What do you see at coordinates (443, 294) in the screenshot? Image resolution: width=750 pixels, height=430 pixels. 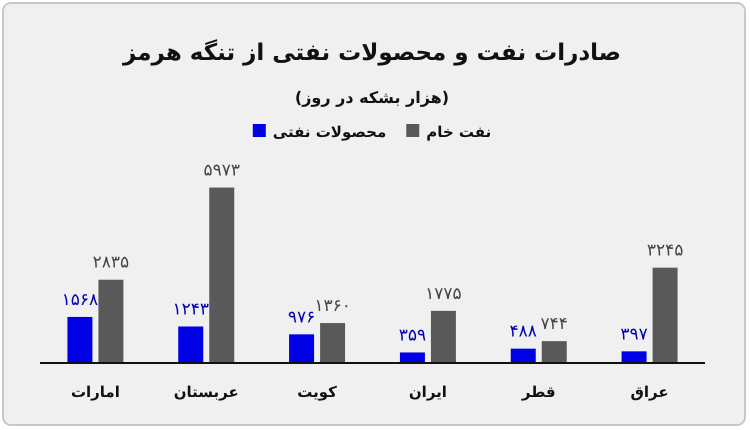 I see `value-label: ۱۷۷۵` at bounding box center [443, 294].